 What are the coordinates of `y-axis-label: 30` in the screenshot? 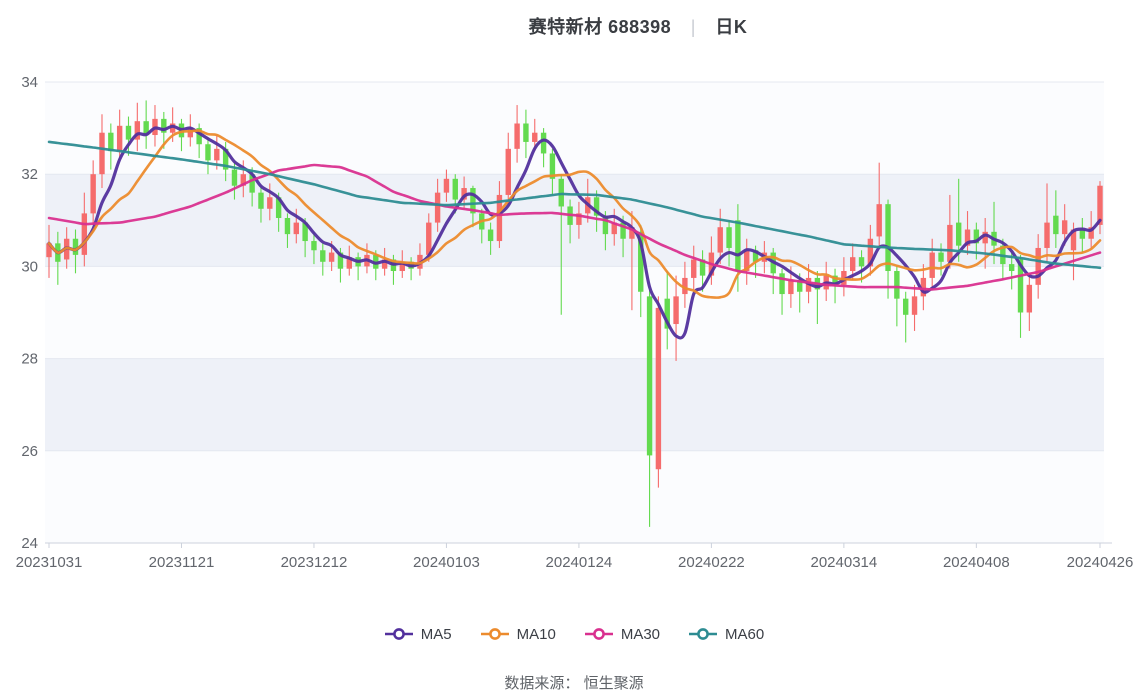 It's located at (29, 266).